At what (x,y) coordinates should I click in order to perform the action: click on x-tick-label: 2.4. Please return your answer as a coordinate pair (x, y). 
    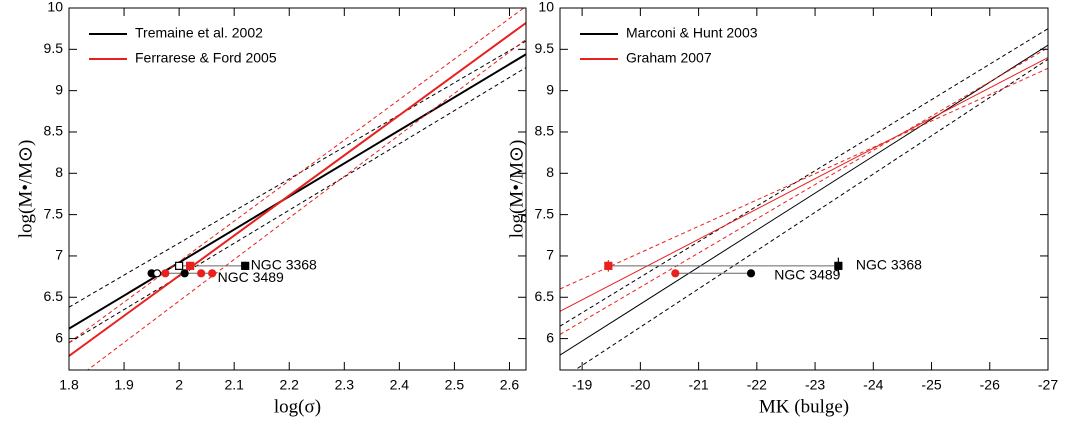
    Looking at the image, I should click on (400, 385).